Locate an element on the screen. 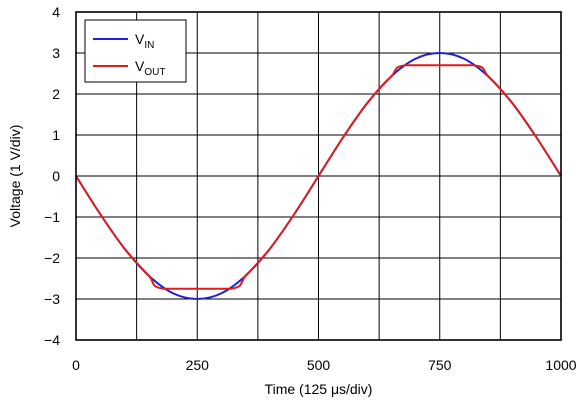 The width and height of the screenshot is (582, 408). legend-label-vout: VOUT is located at coordinates (150, 68).